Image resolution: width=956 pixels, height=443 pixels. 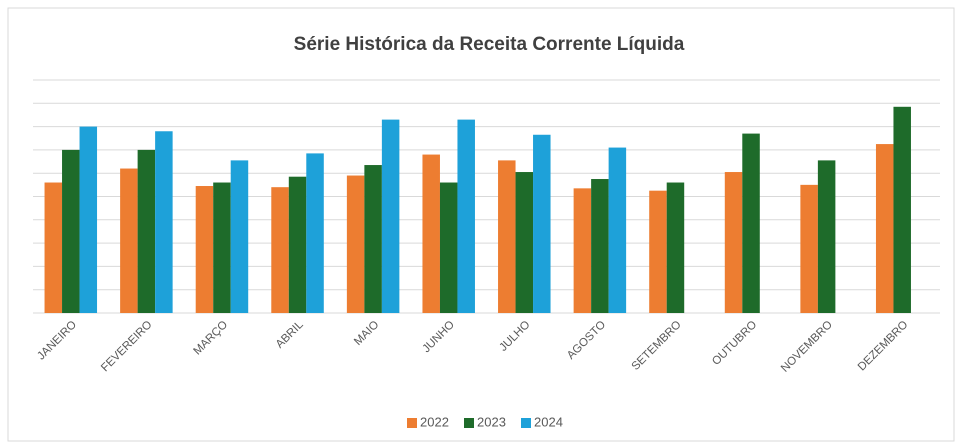 I want to click on legend-label: 2024, so click(x=548, y=421).